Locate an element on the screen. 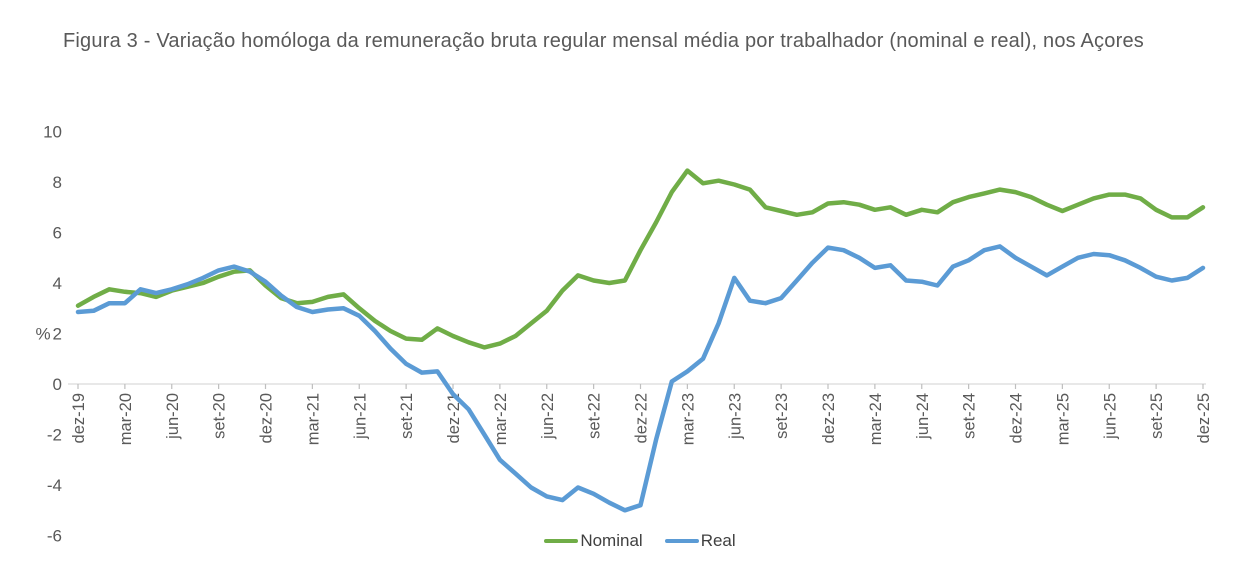 This screenshot has height=583, width=1254. y-tick-label: 0 is located at coordinates (57, 384).